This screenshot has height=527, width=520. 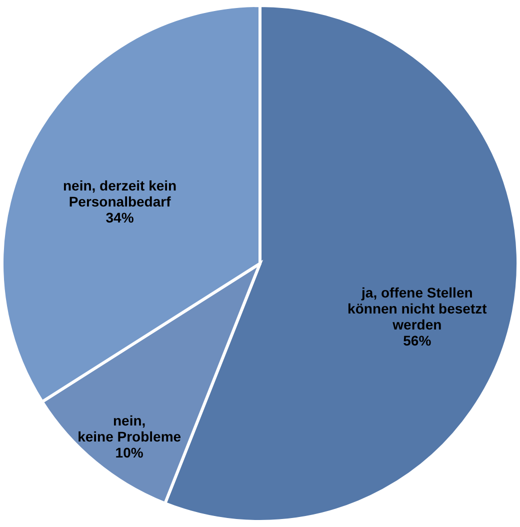 What do you see at coordinates (130, 428) in the screenshot?
I see `slice-label: nein, keine Probleme` at bounding box center [130, 428].